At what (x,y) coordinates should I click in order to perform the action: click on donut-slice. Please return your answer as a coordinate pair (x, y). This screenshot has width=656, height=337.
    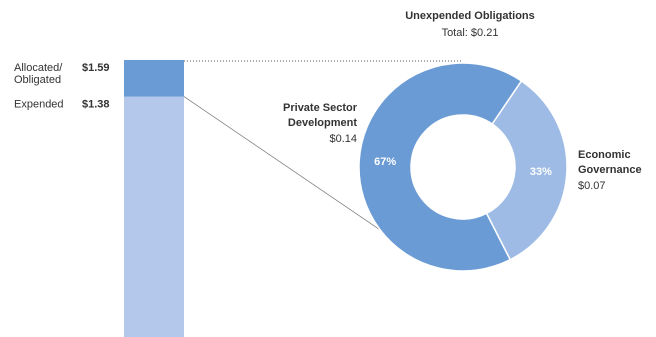
    Looking at the image, I should click on (526, 170).